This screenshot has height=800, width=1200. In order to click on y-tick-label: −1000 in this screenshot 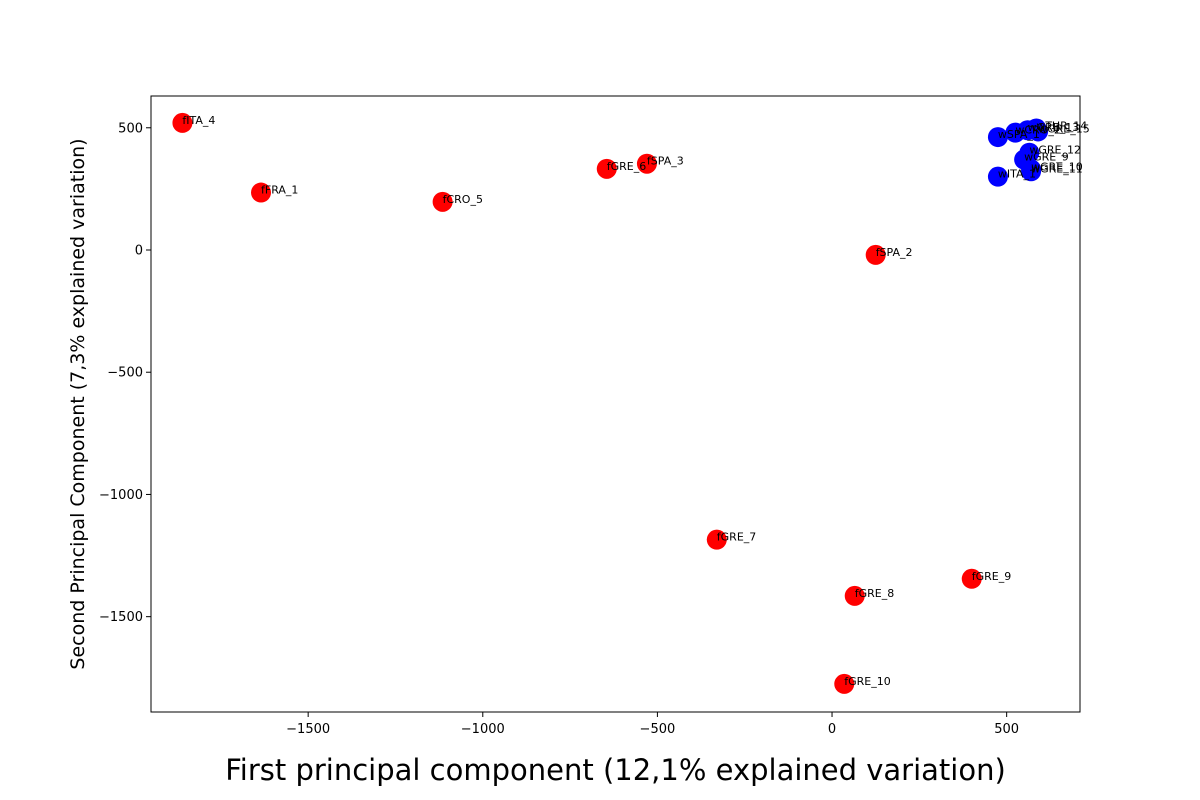, I will do `click(121, 495)`.